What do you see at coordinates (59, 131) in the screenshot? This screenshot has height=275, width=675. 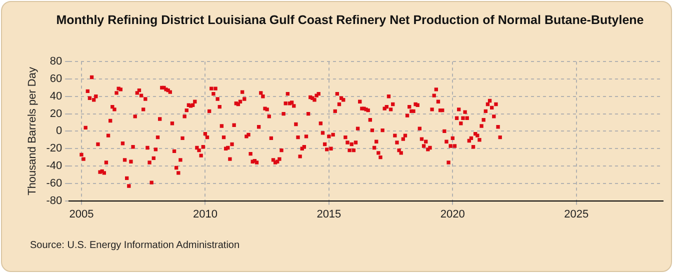 I see `y-tick-label: 0` at bounding box center [59, 131].